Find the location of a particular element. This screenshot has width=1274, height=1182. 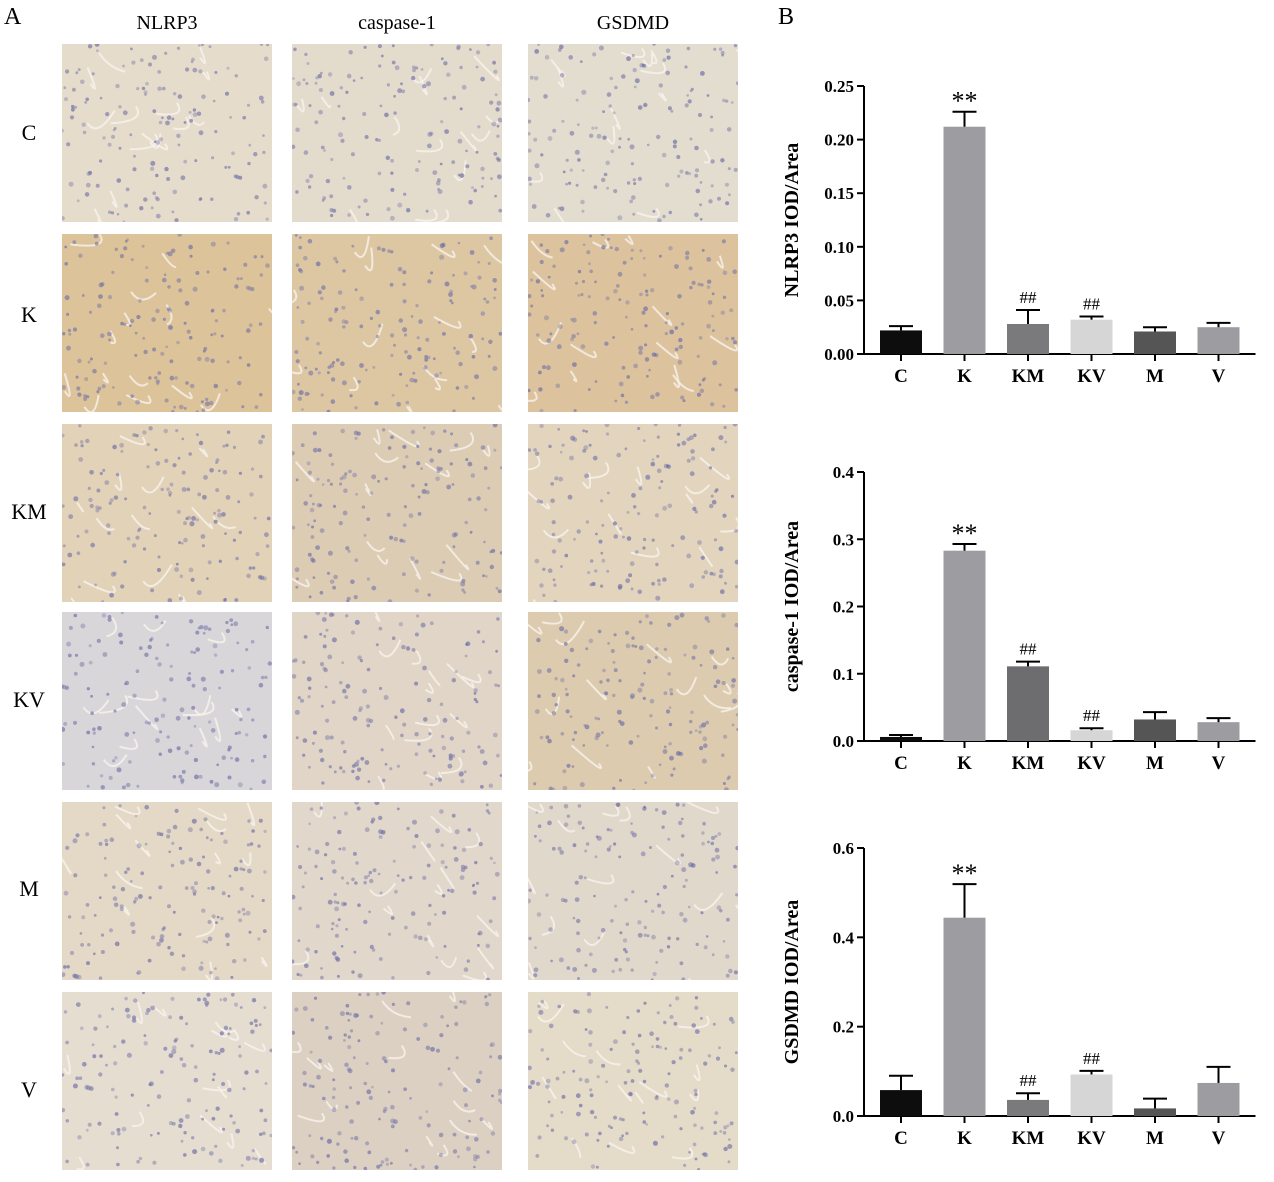

y-tick-label-2-2: 0.2 is located at coordinates (843, 607).